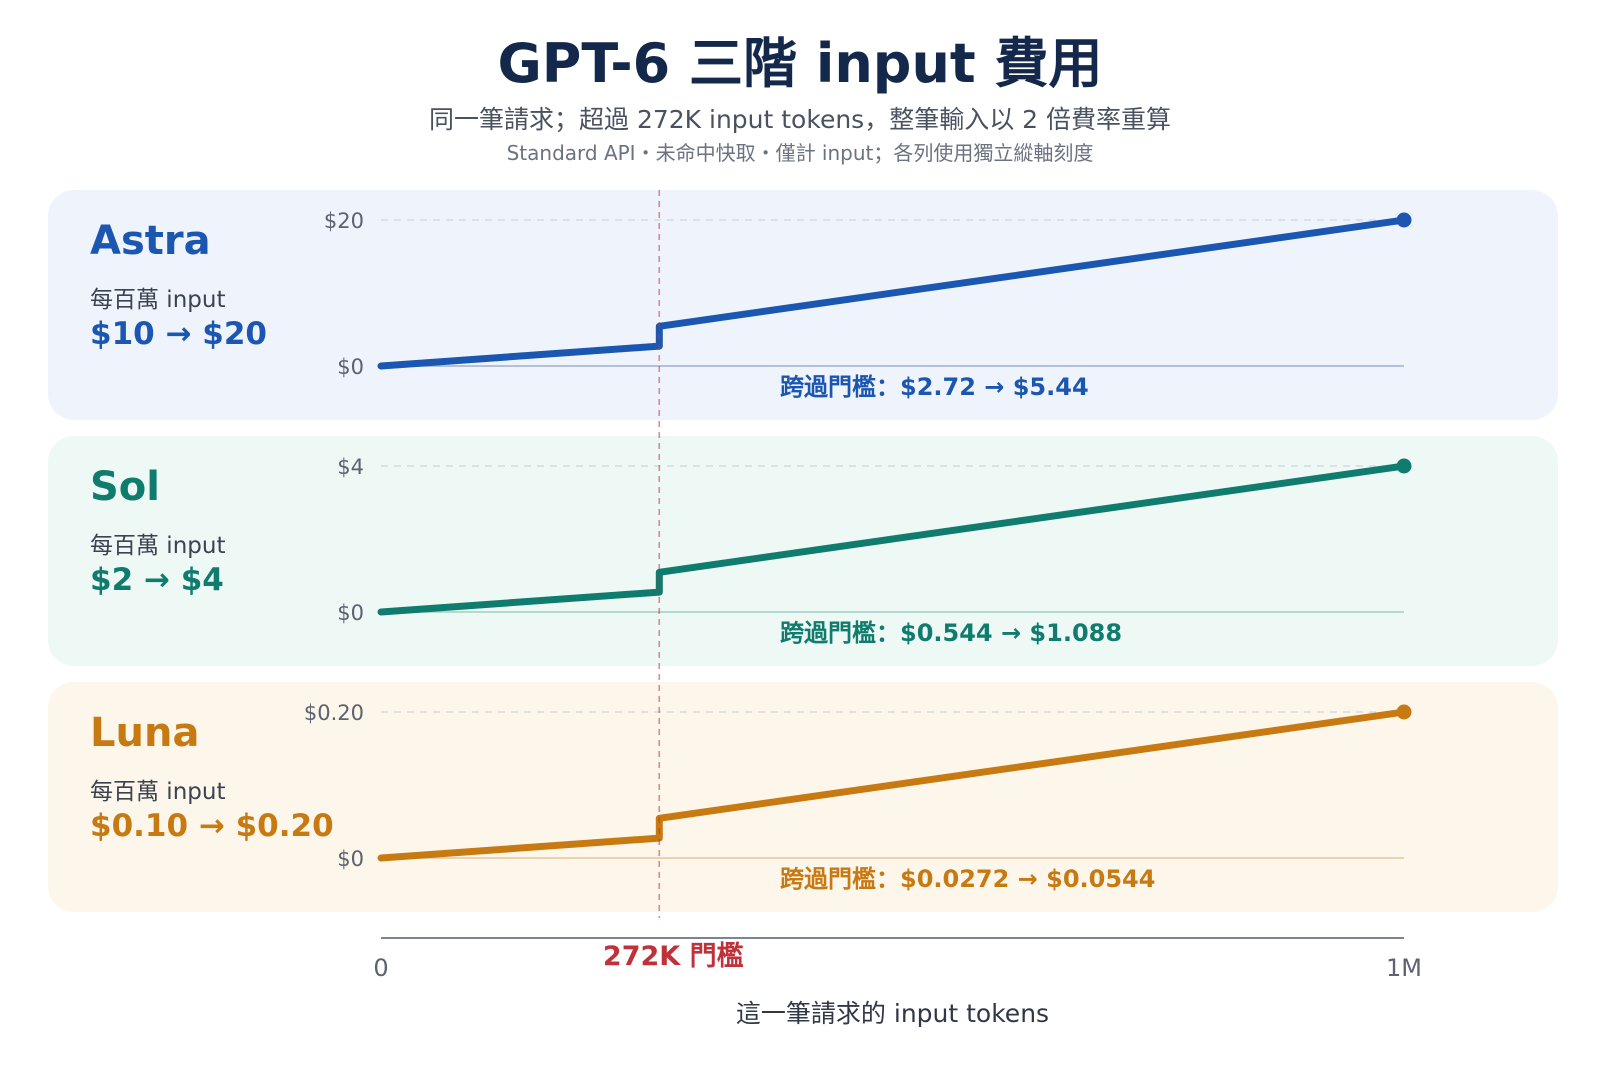 This screenshot has height=1067, width=1600. What do you see at coordinates (178, 334) in the screenshot?
I see `rate-value: $10 → $20` at bounding box center [178, 334].